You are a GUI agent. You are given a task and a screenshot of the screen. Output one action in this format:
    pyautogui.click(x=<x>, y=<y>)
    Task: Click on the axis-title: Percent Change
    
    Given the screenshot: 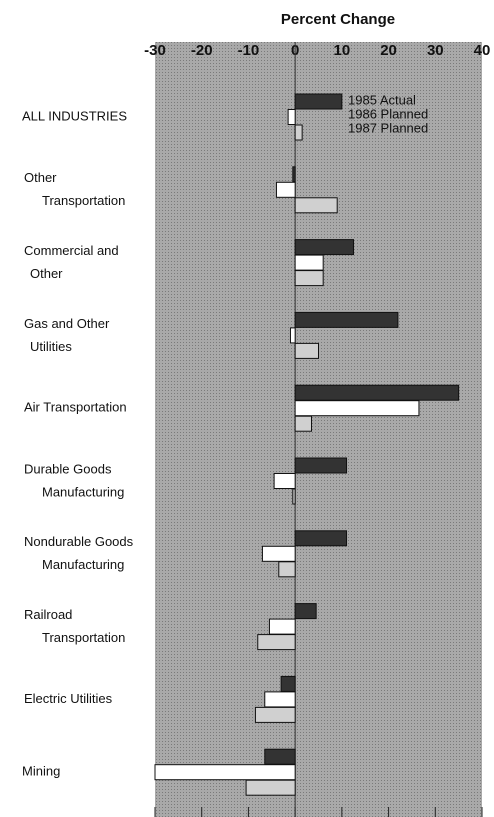 What is the action you would take?
    pyautogui.click(x=338, y=19)
    